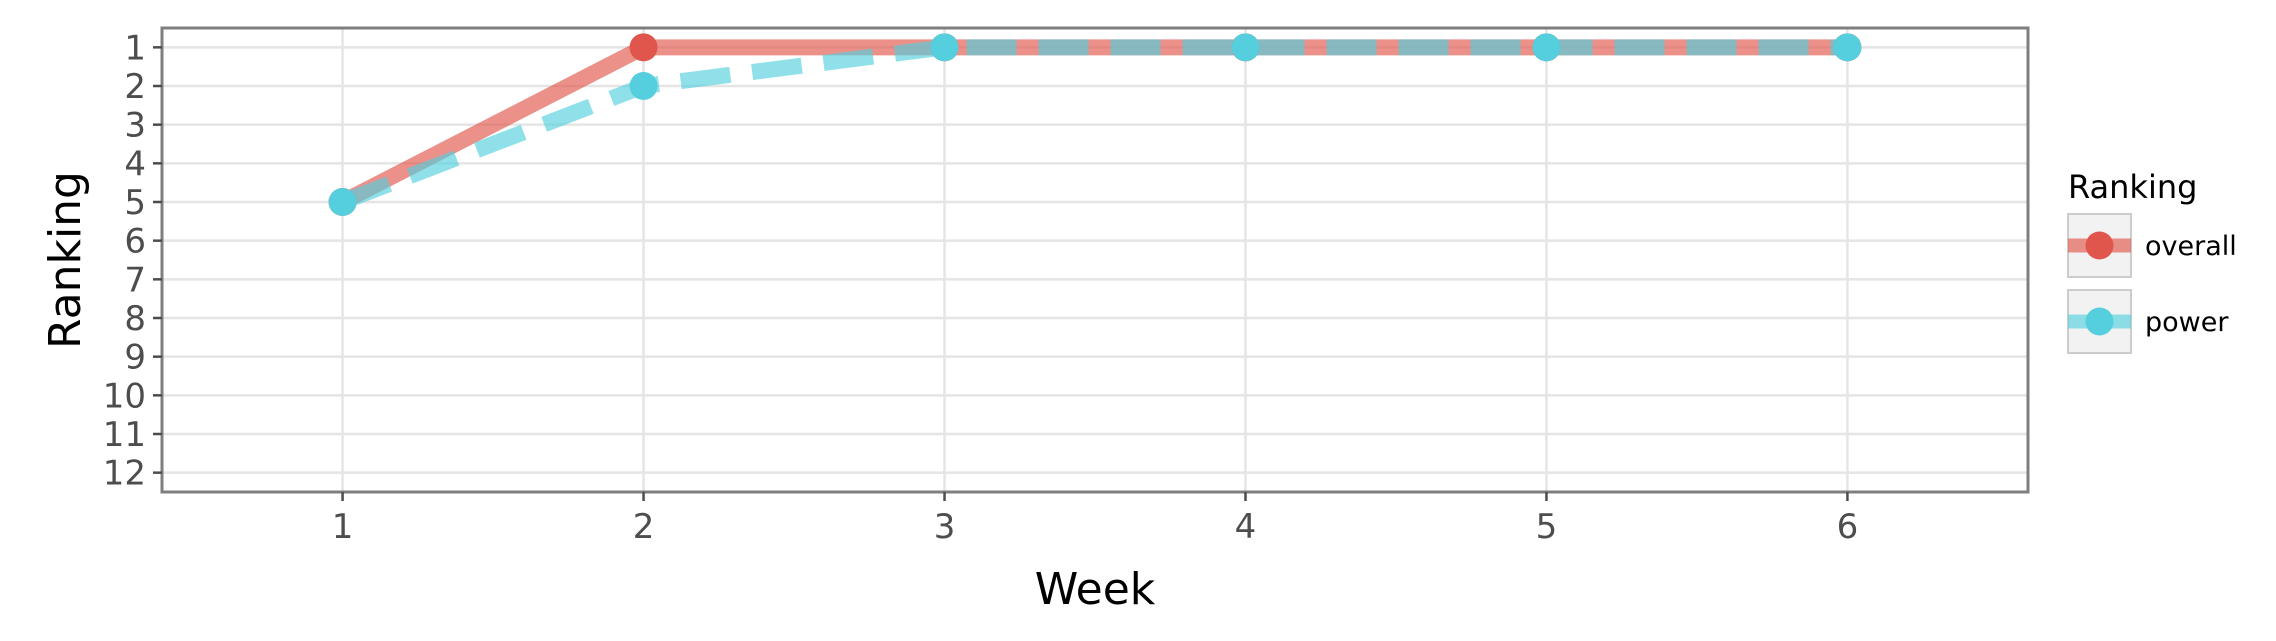 This screenshot has width=2276, height=641. I want to click on y-tick-label: 4, so click(135, 164).